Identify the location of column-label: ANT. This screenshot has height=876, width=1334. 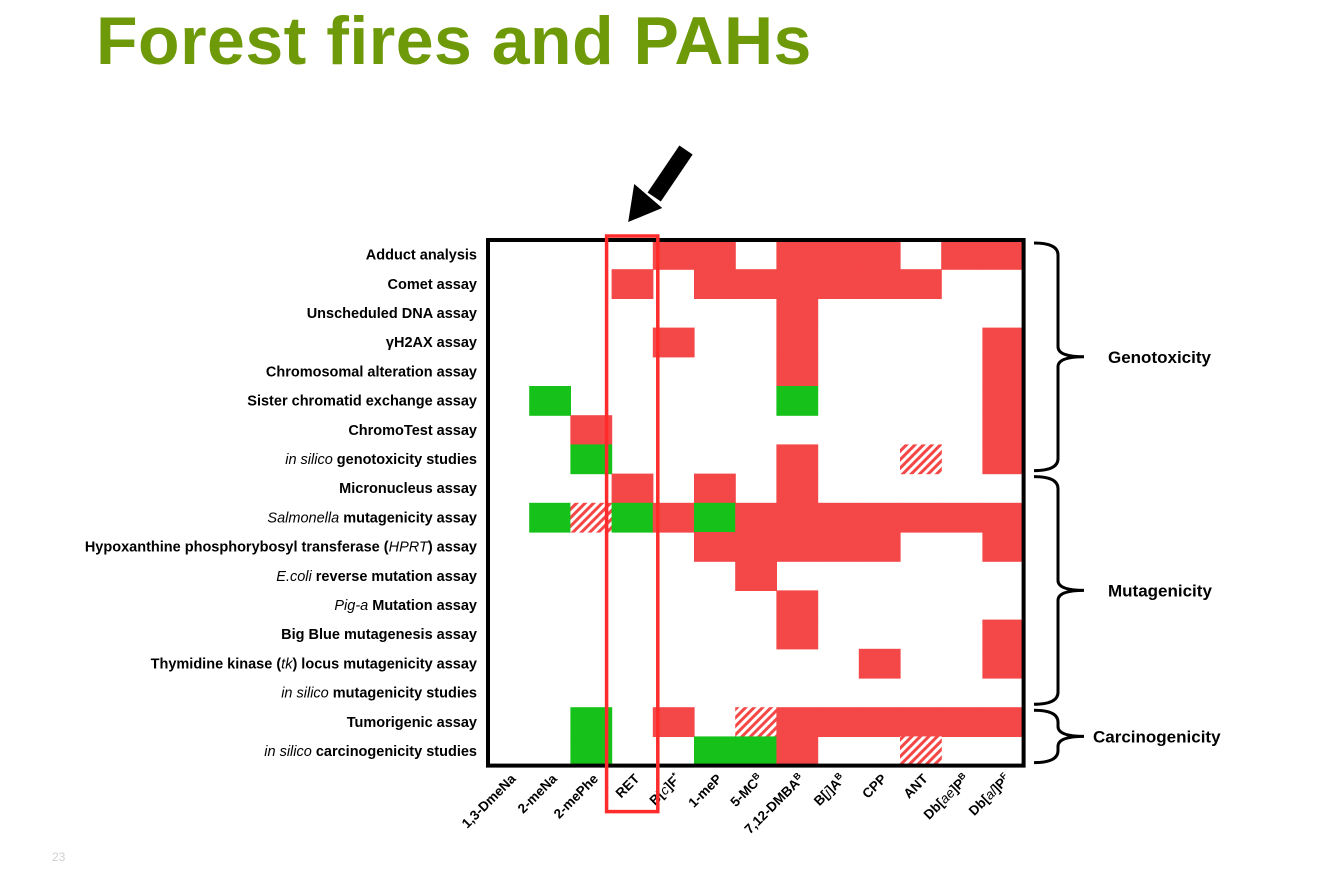
(915, 786).